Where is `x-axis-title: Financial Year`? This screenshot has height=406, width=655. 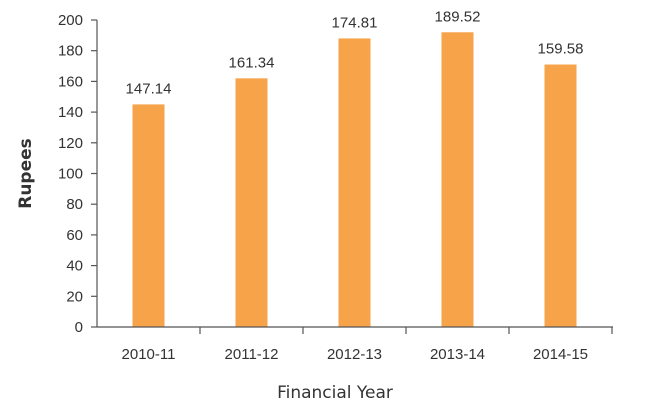 x-axis-title: Financial Year is located at coordinates (335, 393).